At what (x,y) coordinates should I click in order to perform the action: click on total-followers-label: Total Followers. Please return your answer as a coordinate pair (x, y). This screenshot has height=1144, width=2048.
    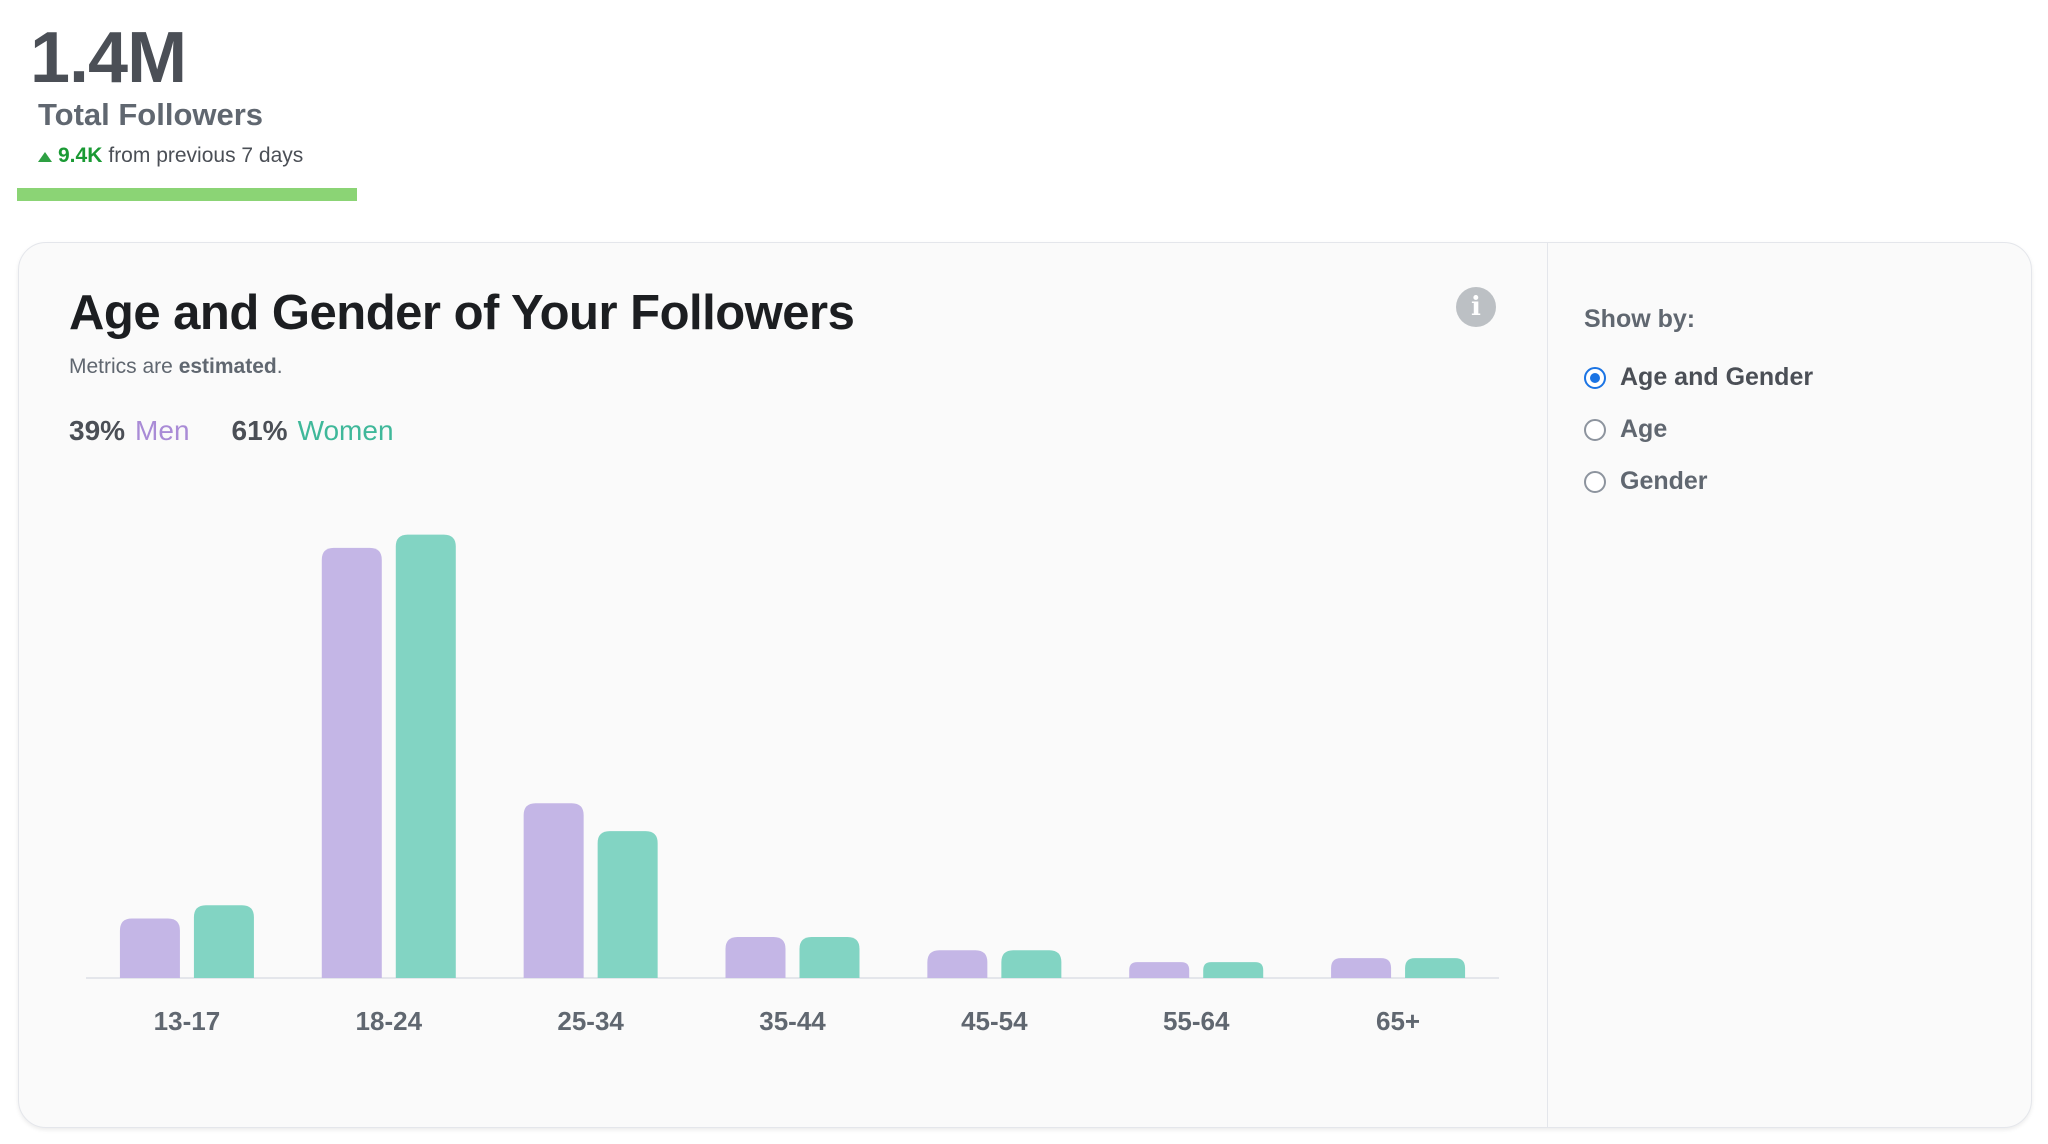
    Looking at the image, I should click on (151, 114).